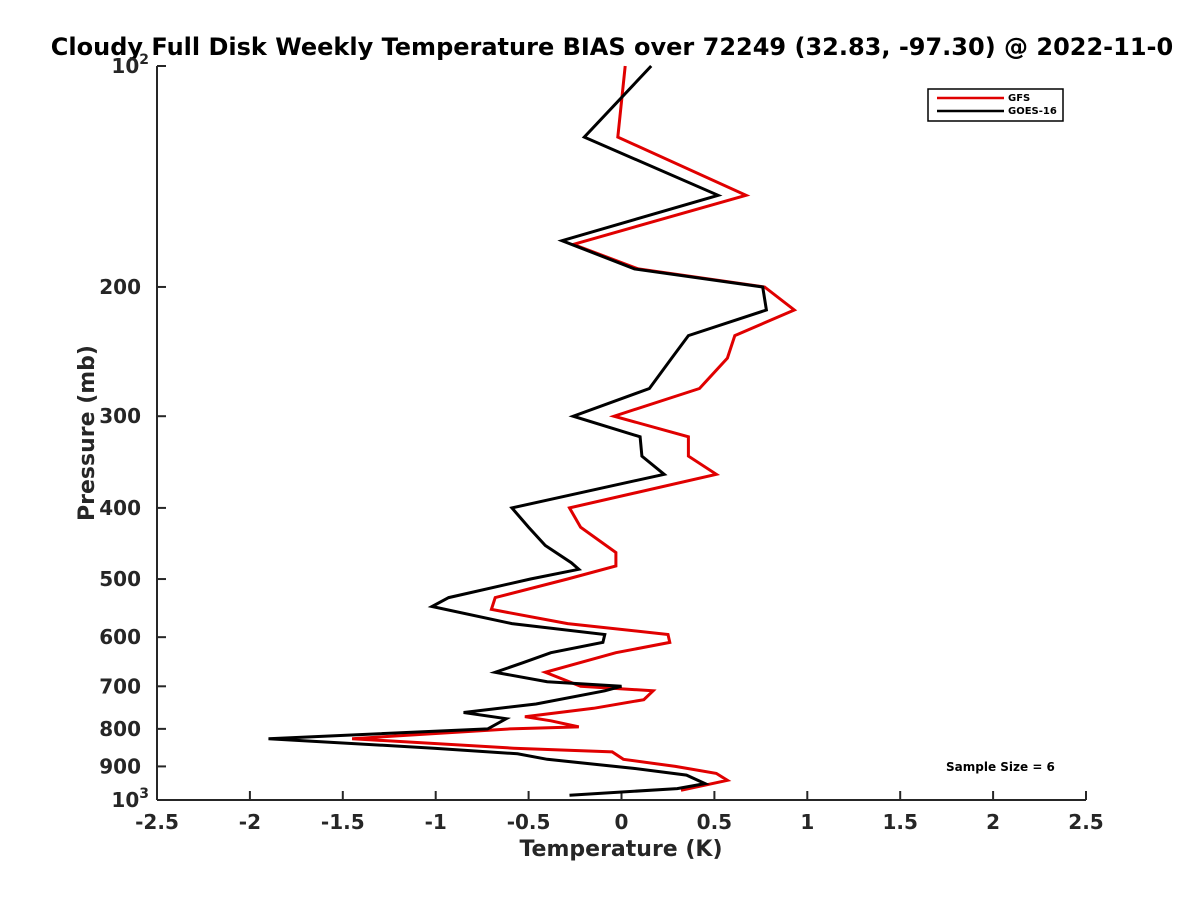 This screenshot has height=900, width=1200. I want to click on y-tick-label: 200, so click(120, 287).